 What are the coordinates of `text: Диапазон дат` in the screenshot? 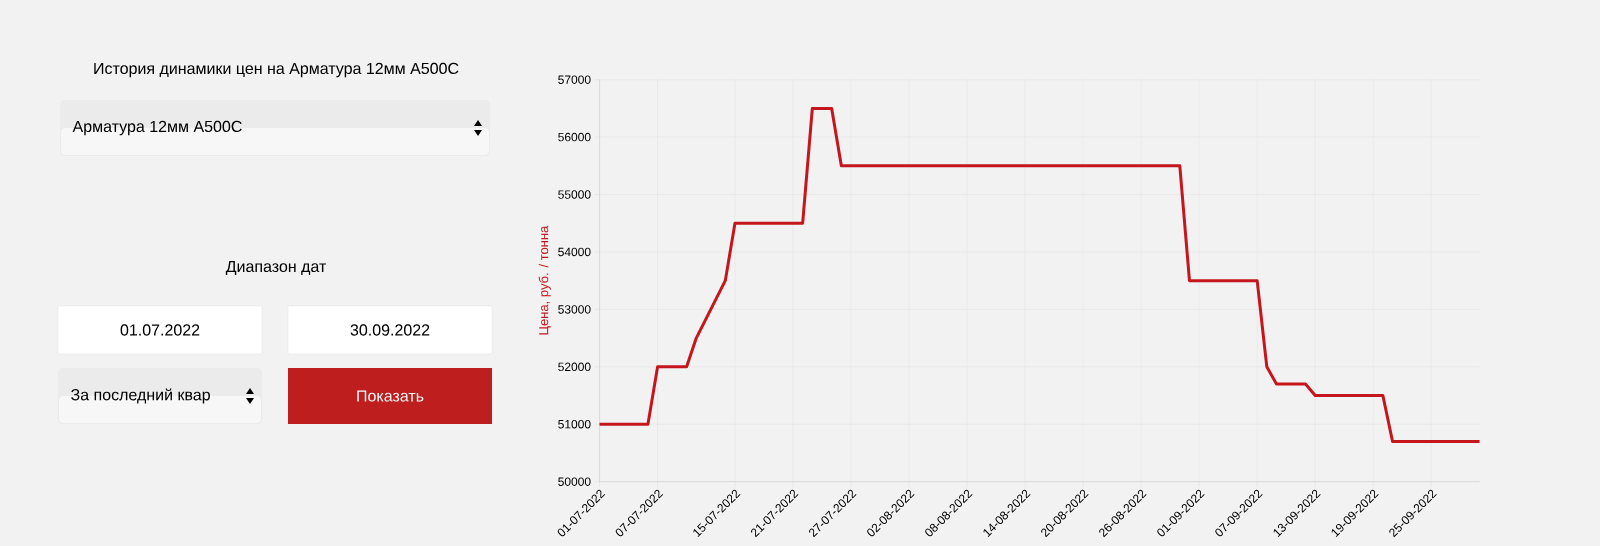 It's located at (276, 268).